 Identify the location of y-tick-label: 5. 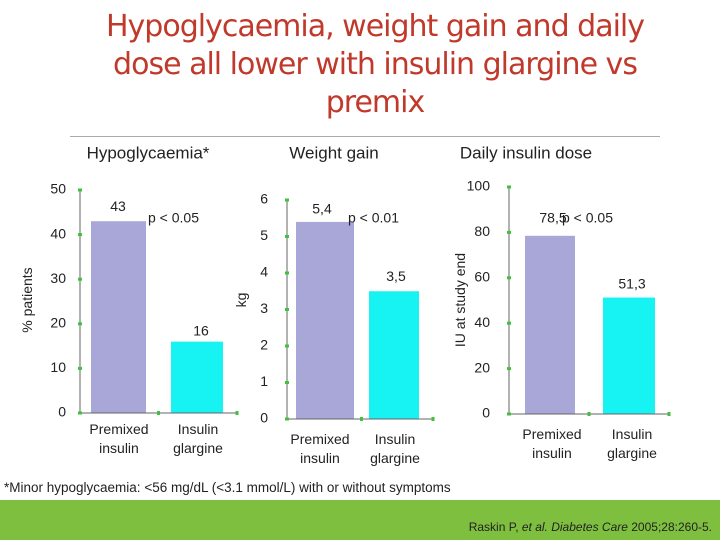
(264, 235).